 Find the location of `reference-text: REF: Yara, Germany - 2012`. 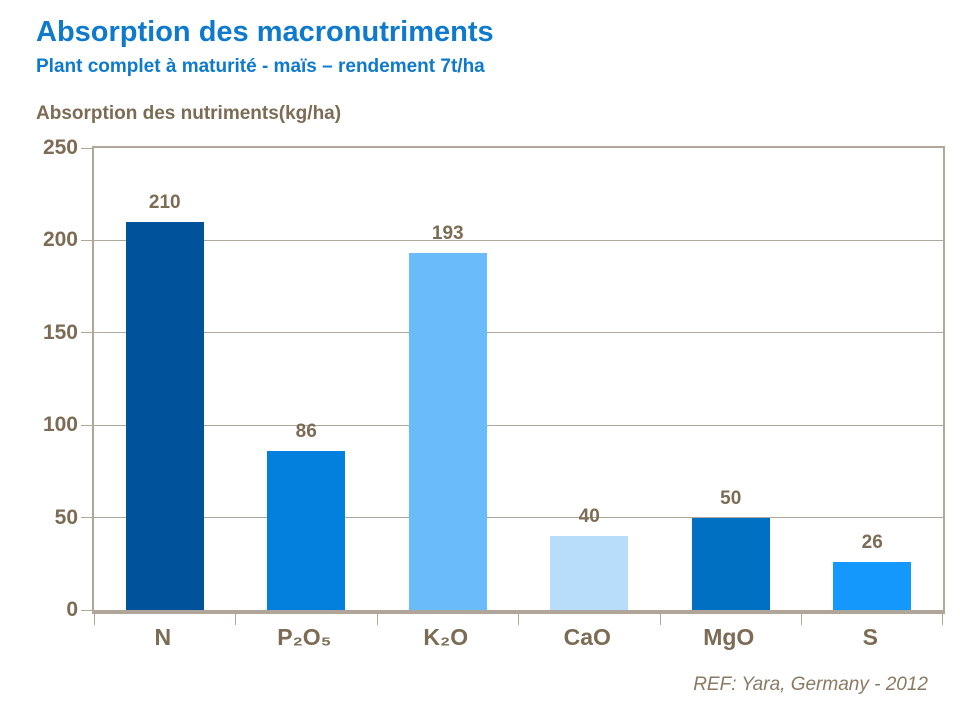

reference-text: REF: Yara, Germany - 2012 is located at coordinates (810, 684).